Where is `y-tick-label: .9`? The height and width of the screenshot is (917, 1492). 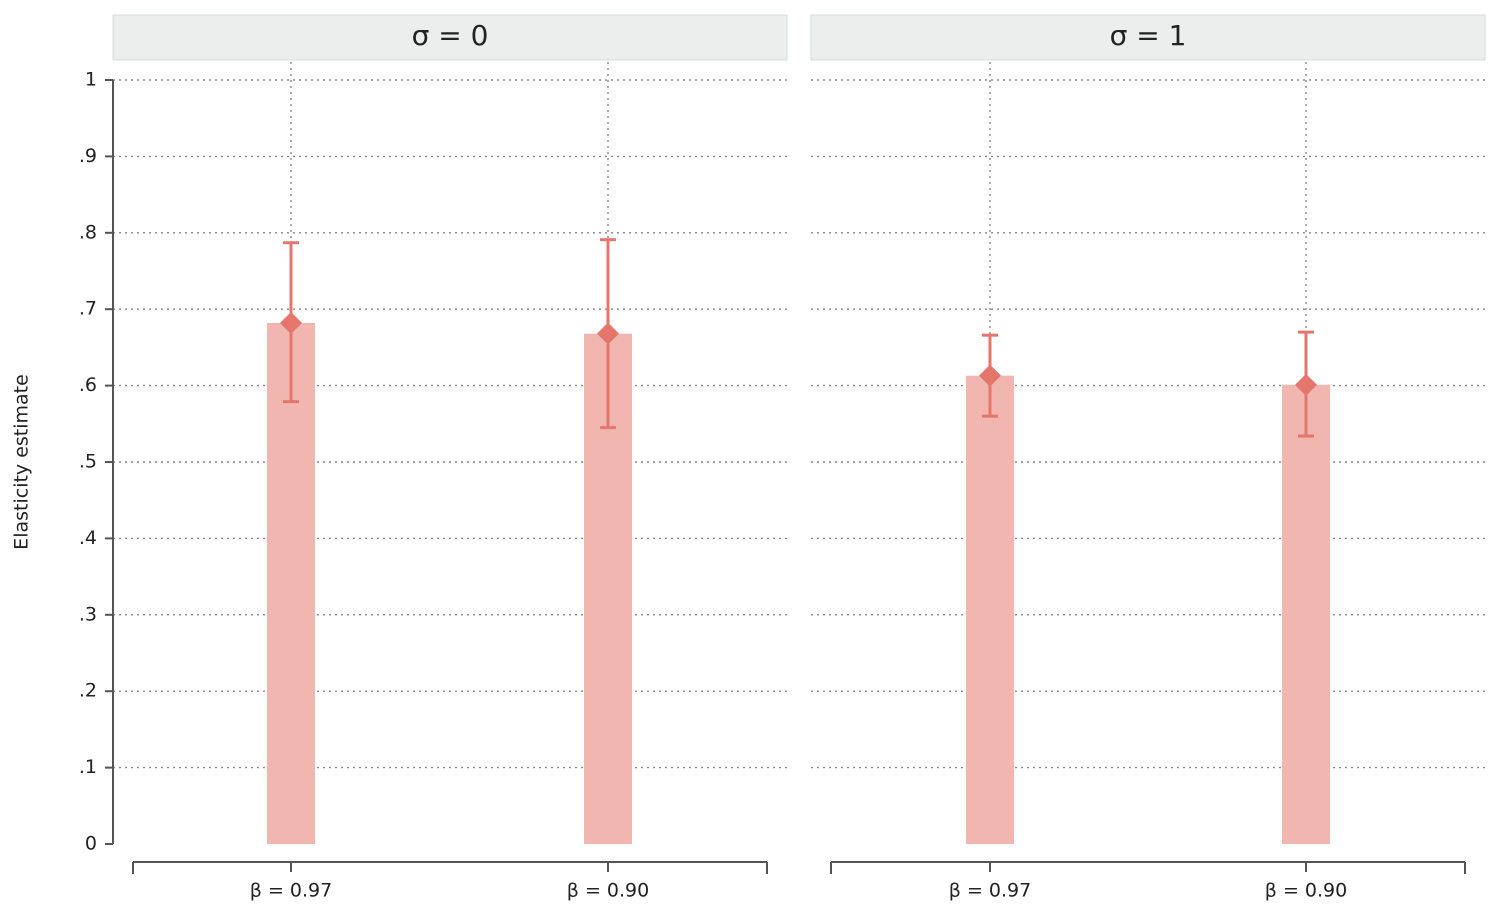 y-tick-label: .9 is located at coordinates (88, 156).